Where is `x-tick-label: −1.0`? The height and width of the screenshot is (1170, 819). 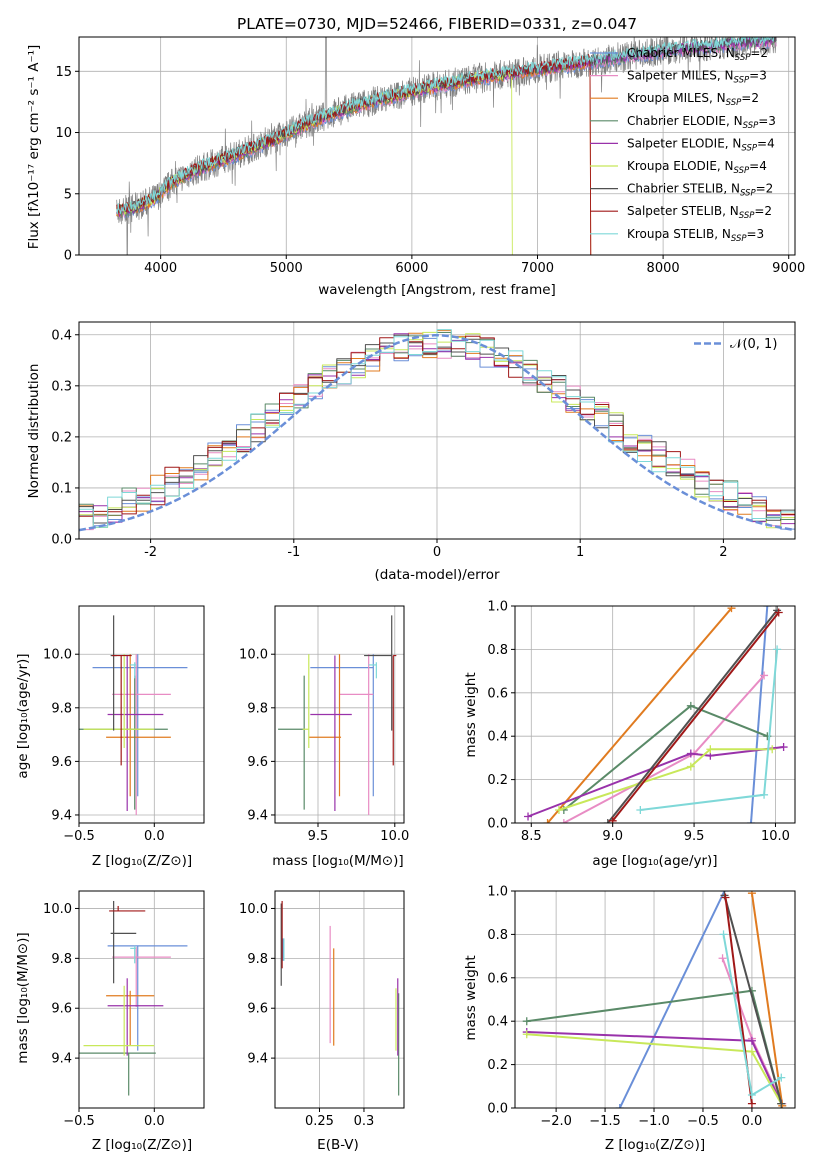 x-tick-label: −1.0 is located at coordinates (654, 1121).